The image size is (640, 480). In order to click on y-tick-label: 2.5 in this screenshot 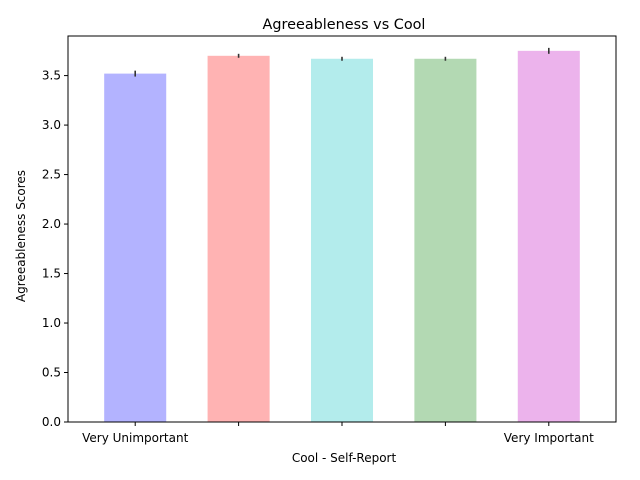, I will do `click(51, 175)`.